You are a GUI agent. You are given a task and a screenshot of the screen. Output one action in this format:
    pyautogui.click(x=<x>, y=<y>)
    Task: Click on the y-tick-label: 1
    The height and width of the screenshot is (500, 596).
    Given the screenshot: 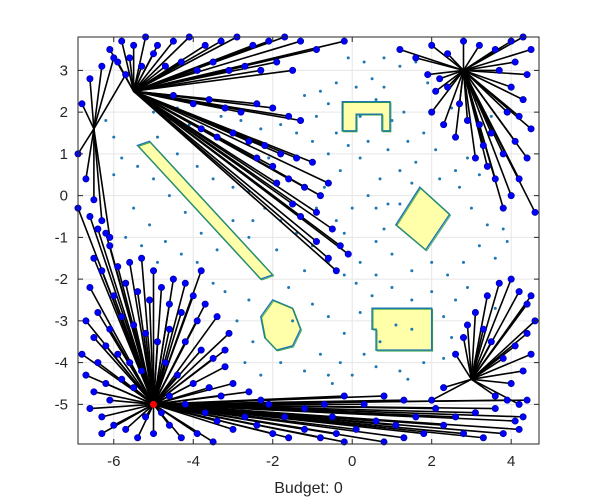 What is the action you would take?
    pyautogui.click(x=64, y=154)
    